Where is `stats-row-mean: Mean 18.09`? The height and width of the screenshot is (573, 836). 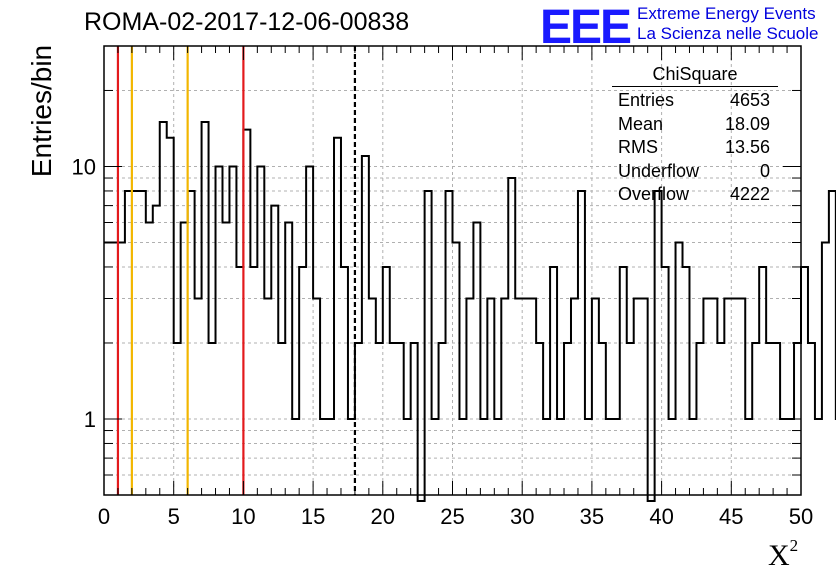 stats-row-mean: Mean 18.09 is located at coordinates (695, 125).